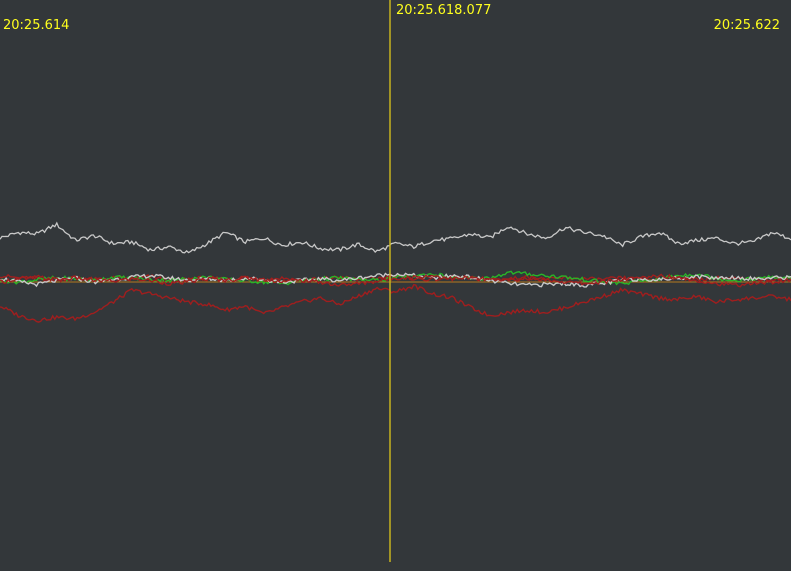 This screenshot has height=571, width=791. What do you see at coordinates (746, 25) in the screenshot?
I see `timeline-end-label: 20:25.622` at bounding box center [746, 25].